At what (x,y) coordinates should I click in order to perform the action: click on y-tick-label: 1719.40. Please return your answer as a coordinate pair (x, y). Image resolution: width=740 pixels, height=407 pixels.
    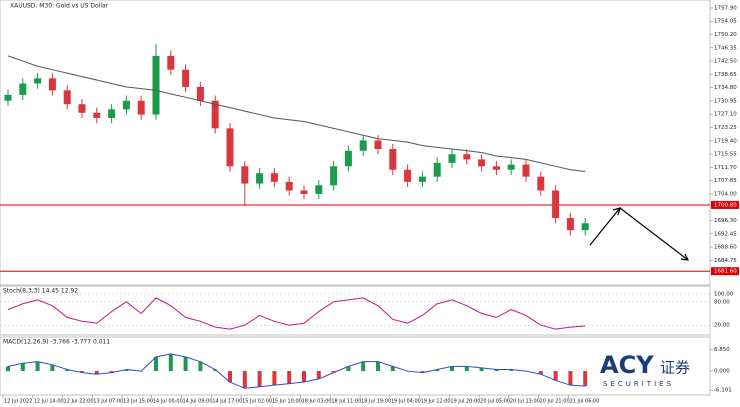
    Looking at the image, I should click on (725, 141).